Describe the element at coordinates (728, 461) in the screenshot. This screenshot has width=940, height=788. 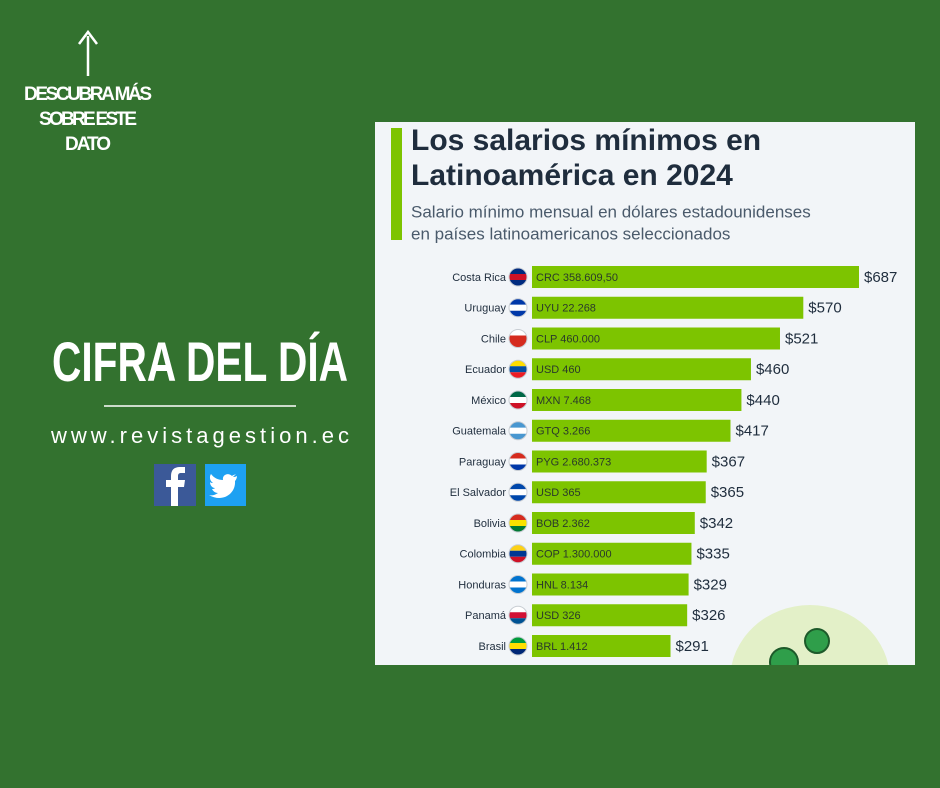
I see `value-label: $367` at that location.